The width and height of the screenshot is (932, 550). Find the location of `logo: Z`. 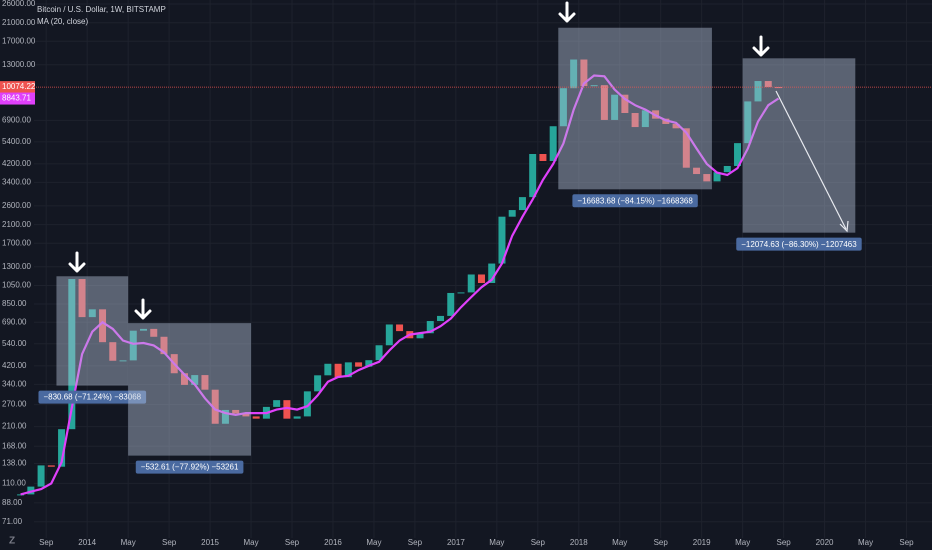

logo: Z is located at coordinates (12, 541).